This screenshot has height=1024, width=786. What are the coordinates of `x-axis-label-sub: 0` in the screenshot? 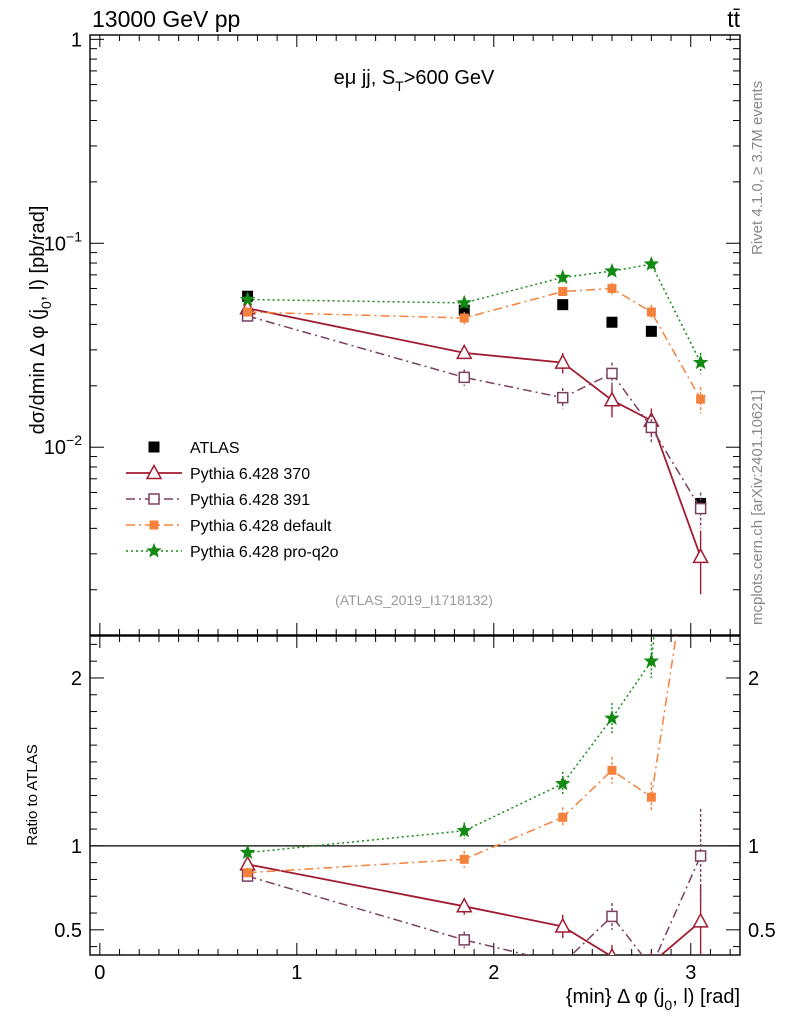 It's located at (668, 1005).